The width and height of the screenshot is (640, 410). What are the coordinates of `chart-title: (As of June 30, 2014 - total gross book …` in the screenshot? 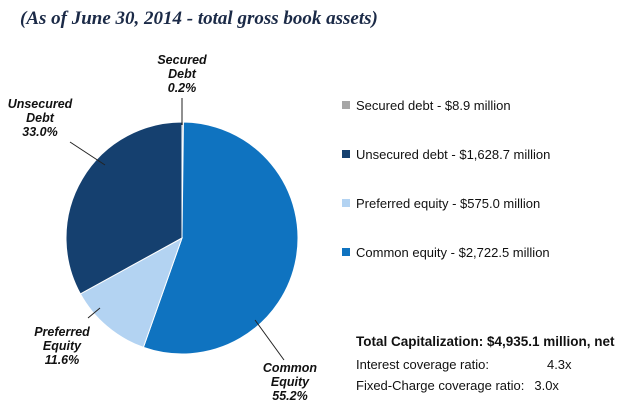 It's located at (199, 18).